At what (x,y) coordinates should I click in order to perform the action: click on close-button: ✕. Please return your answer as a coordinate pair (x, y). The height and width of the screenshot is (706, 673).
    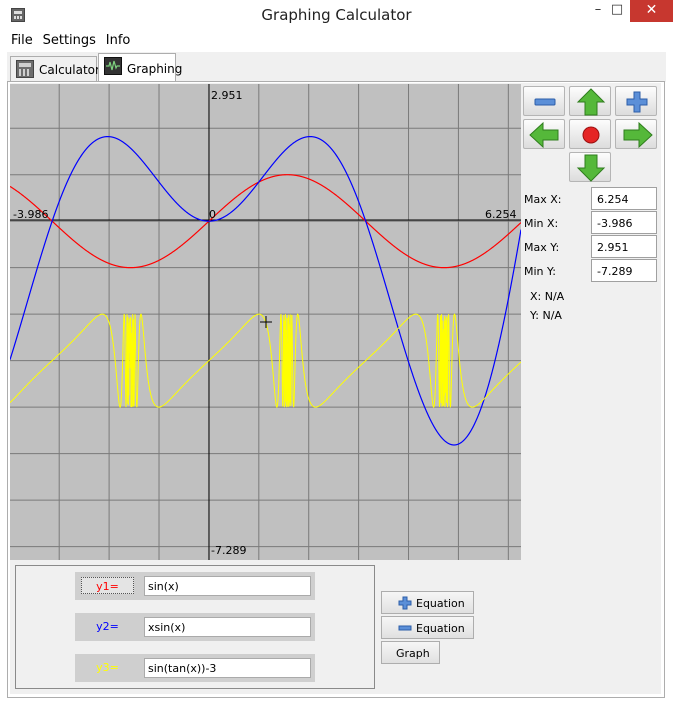
    Looking at the image, I should click on (651, 11).